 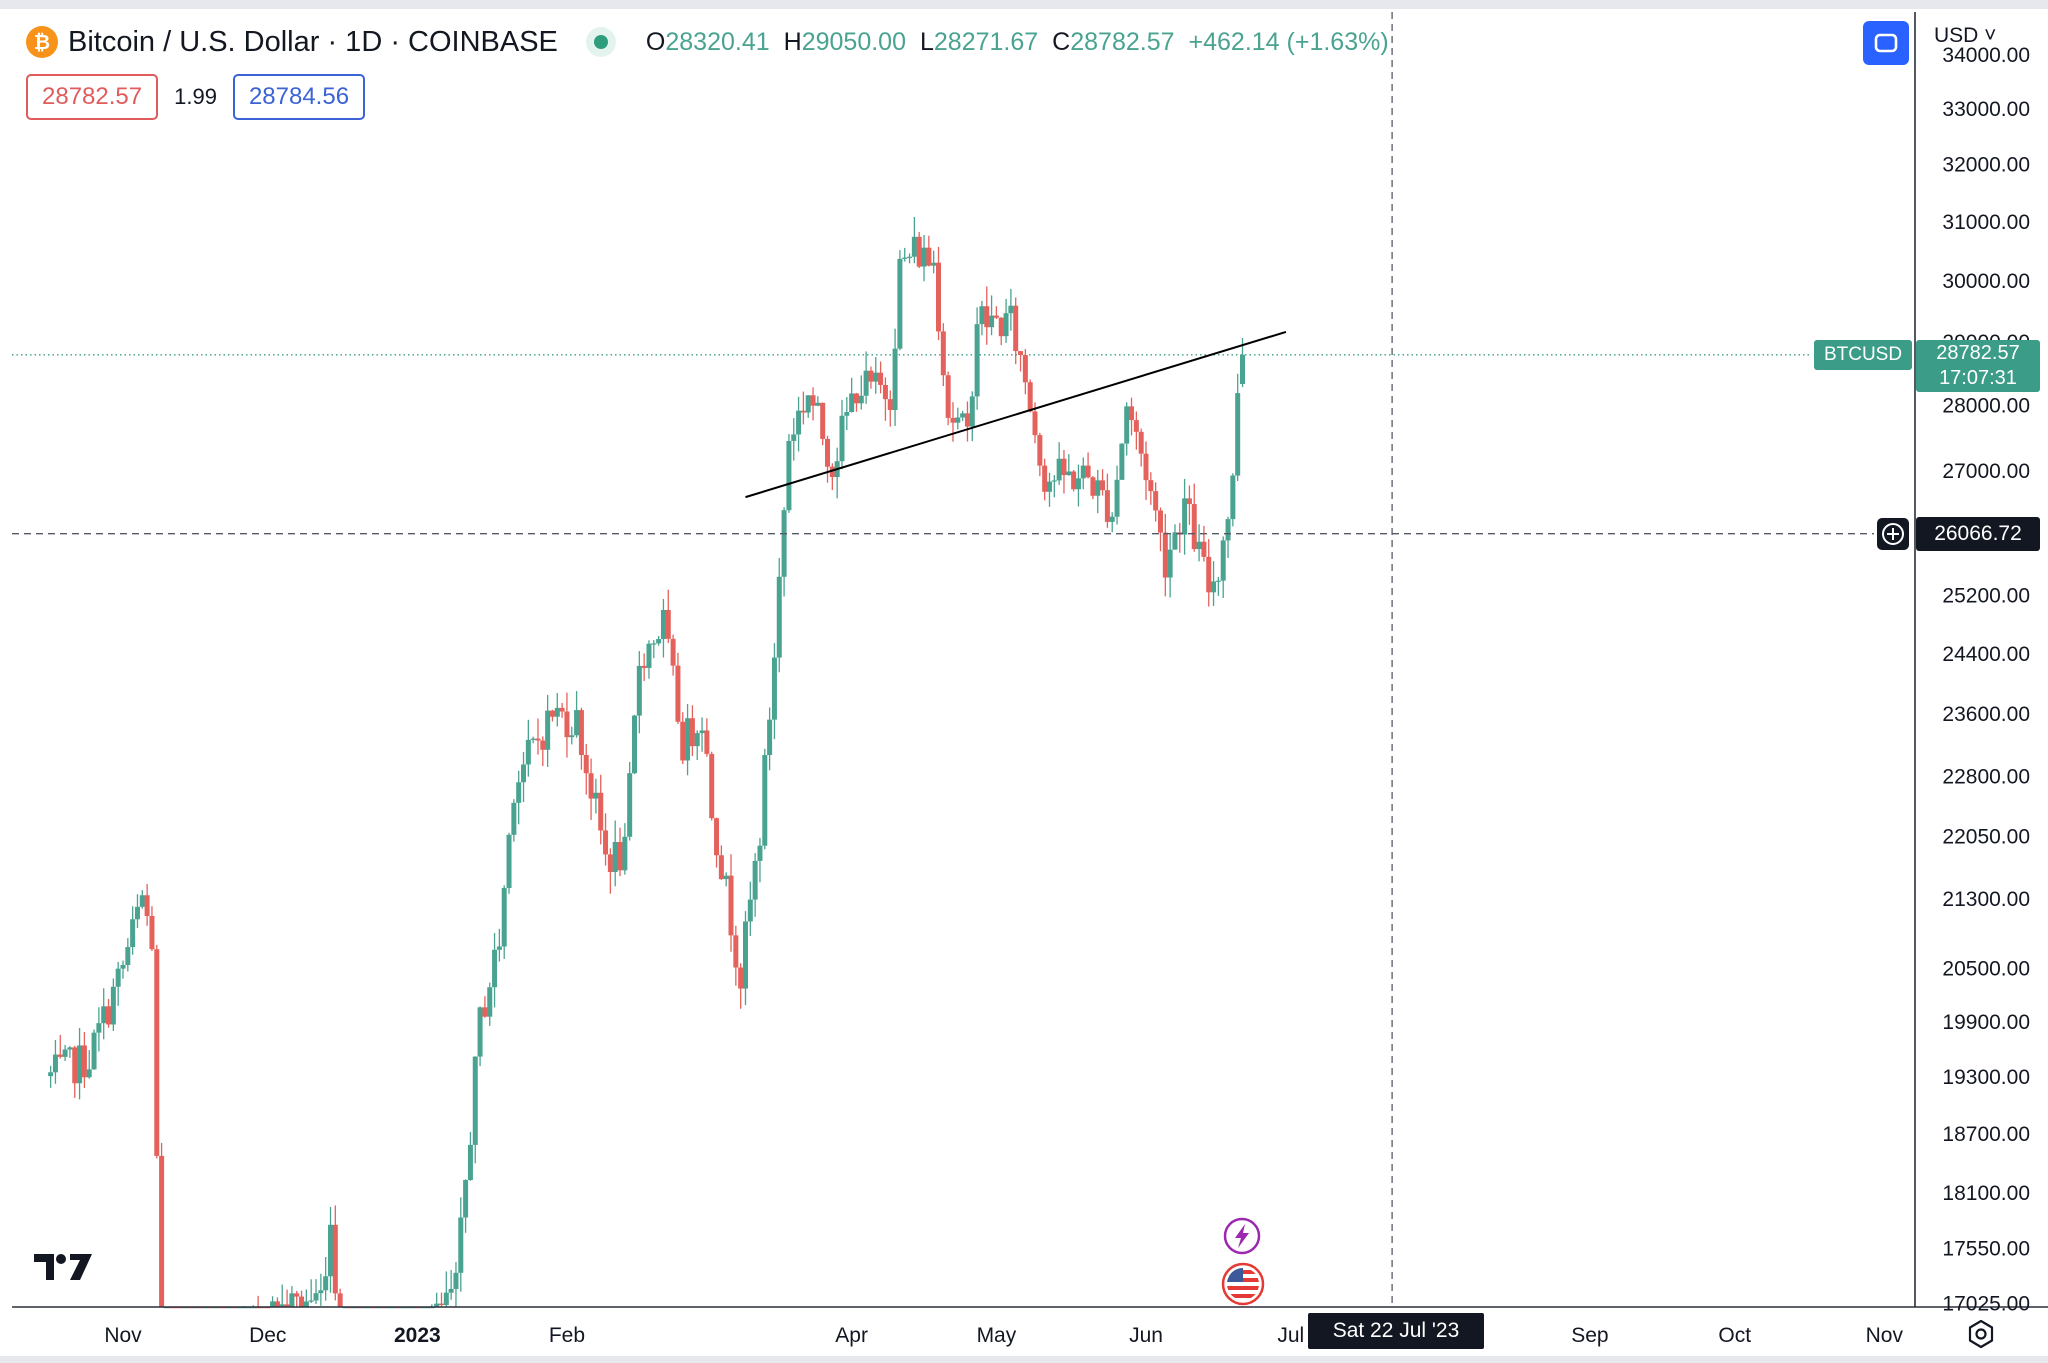 I want to click on ohlc-open: O28320.41, so click(x=707, y=41).